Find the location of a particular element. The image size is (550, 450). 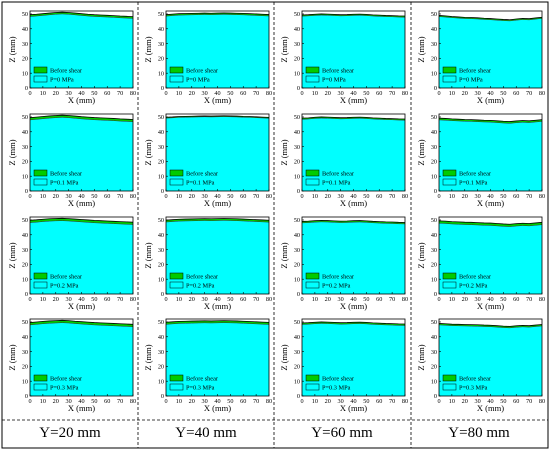

legend-label-after: P=0.1 MPa is located at coordinates (336, 183).